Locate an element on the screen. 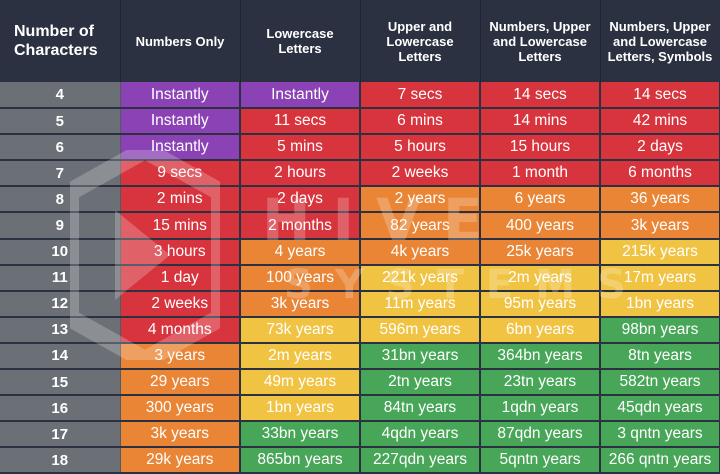 The height and width of the screenshot is (474, 720). crack-time-cell: 5 mins is located at coordinates (300, 148).